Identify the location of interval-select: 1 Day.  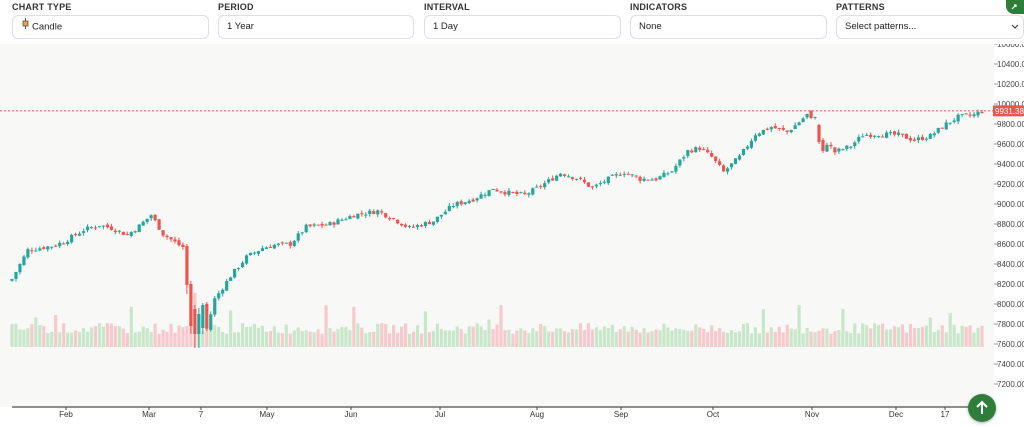
(522, 27).